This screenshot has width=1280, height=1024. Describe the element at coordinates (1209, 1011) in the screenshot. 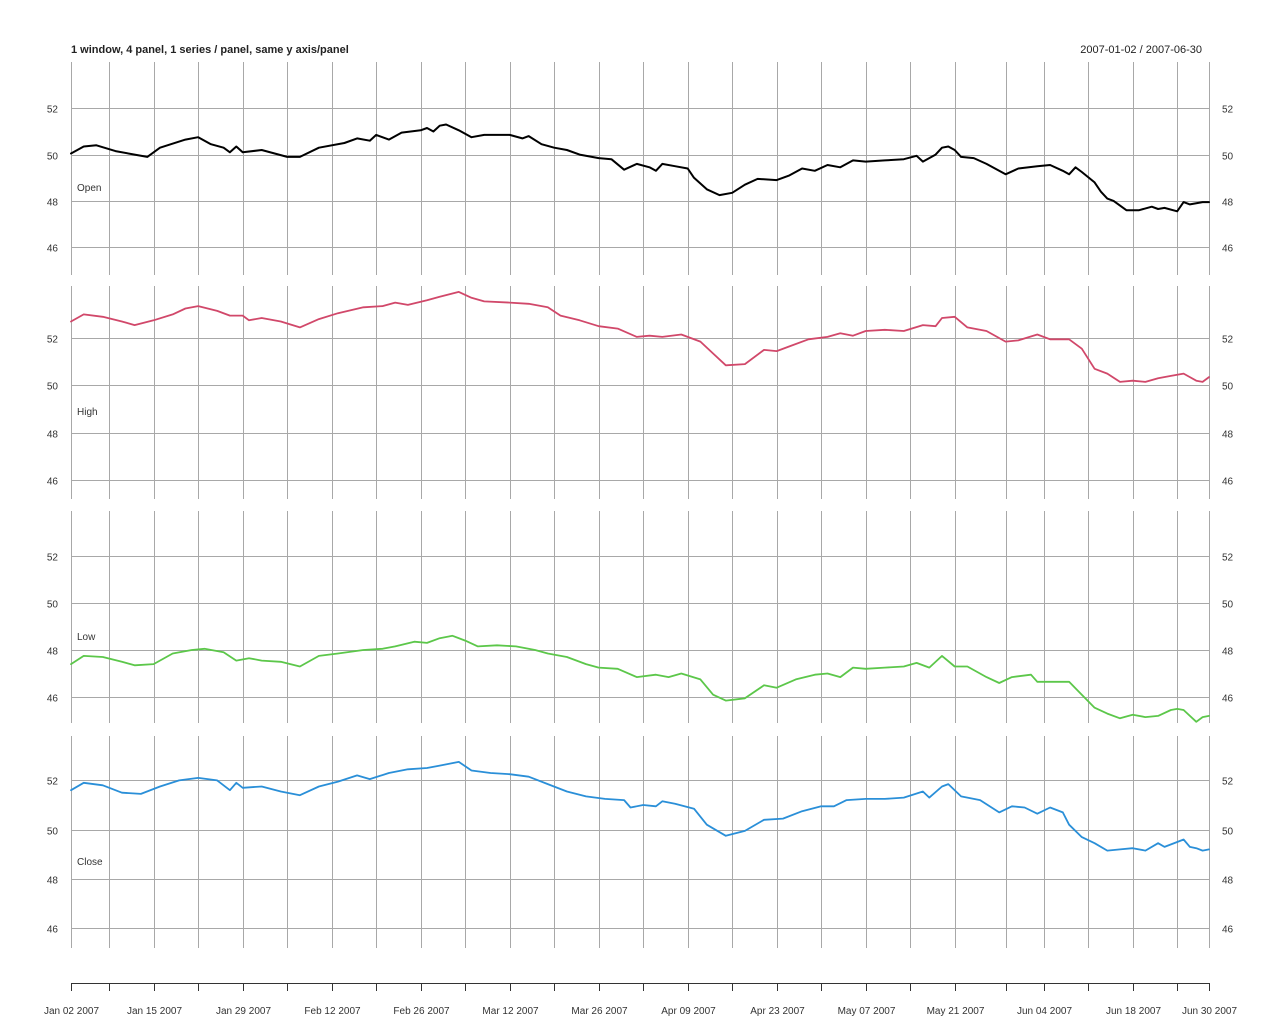

I see `x-tick-label: Jun 30 2007` at that location.